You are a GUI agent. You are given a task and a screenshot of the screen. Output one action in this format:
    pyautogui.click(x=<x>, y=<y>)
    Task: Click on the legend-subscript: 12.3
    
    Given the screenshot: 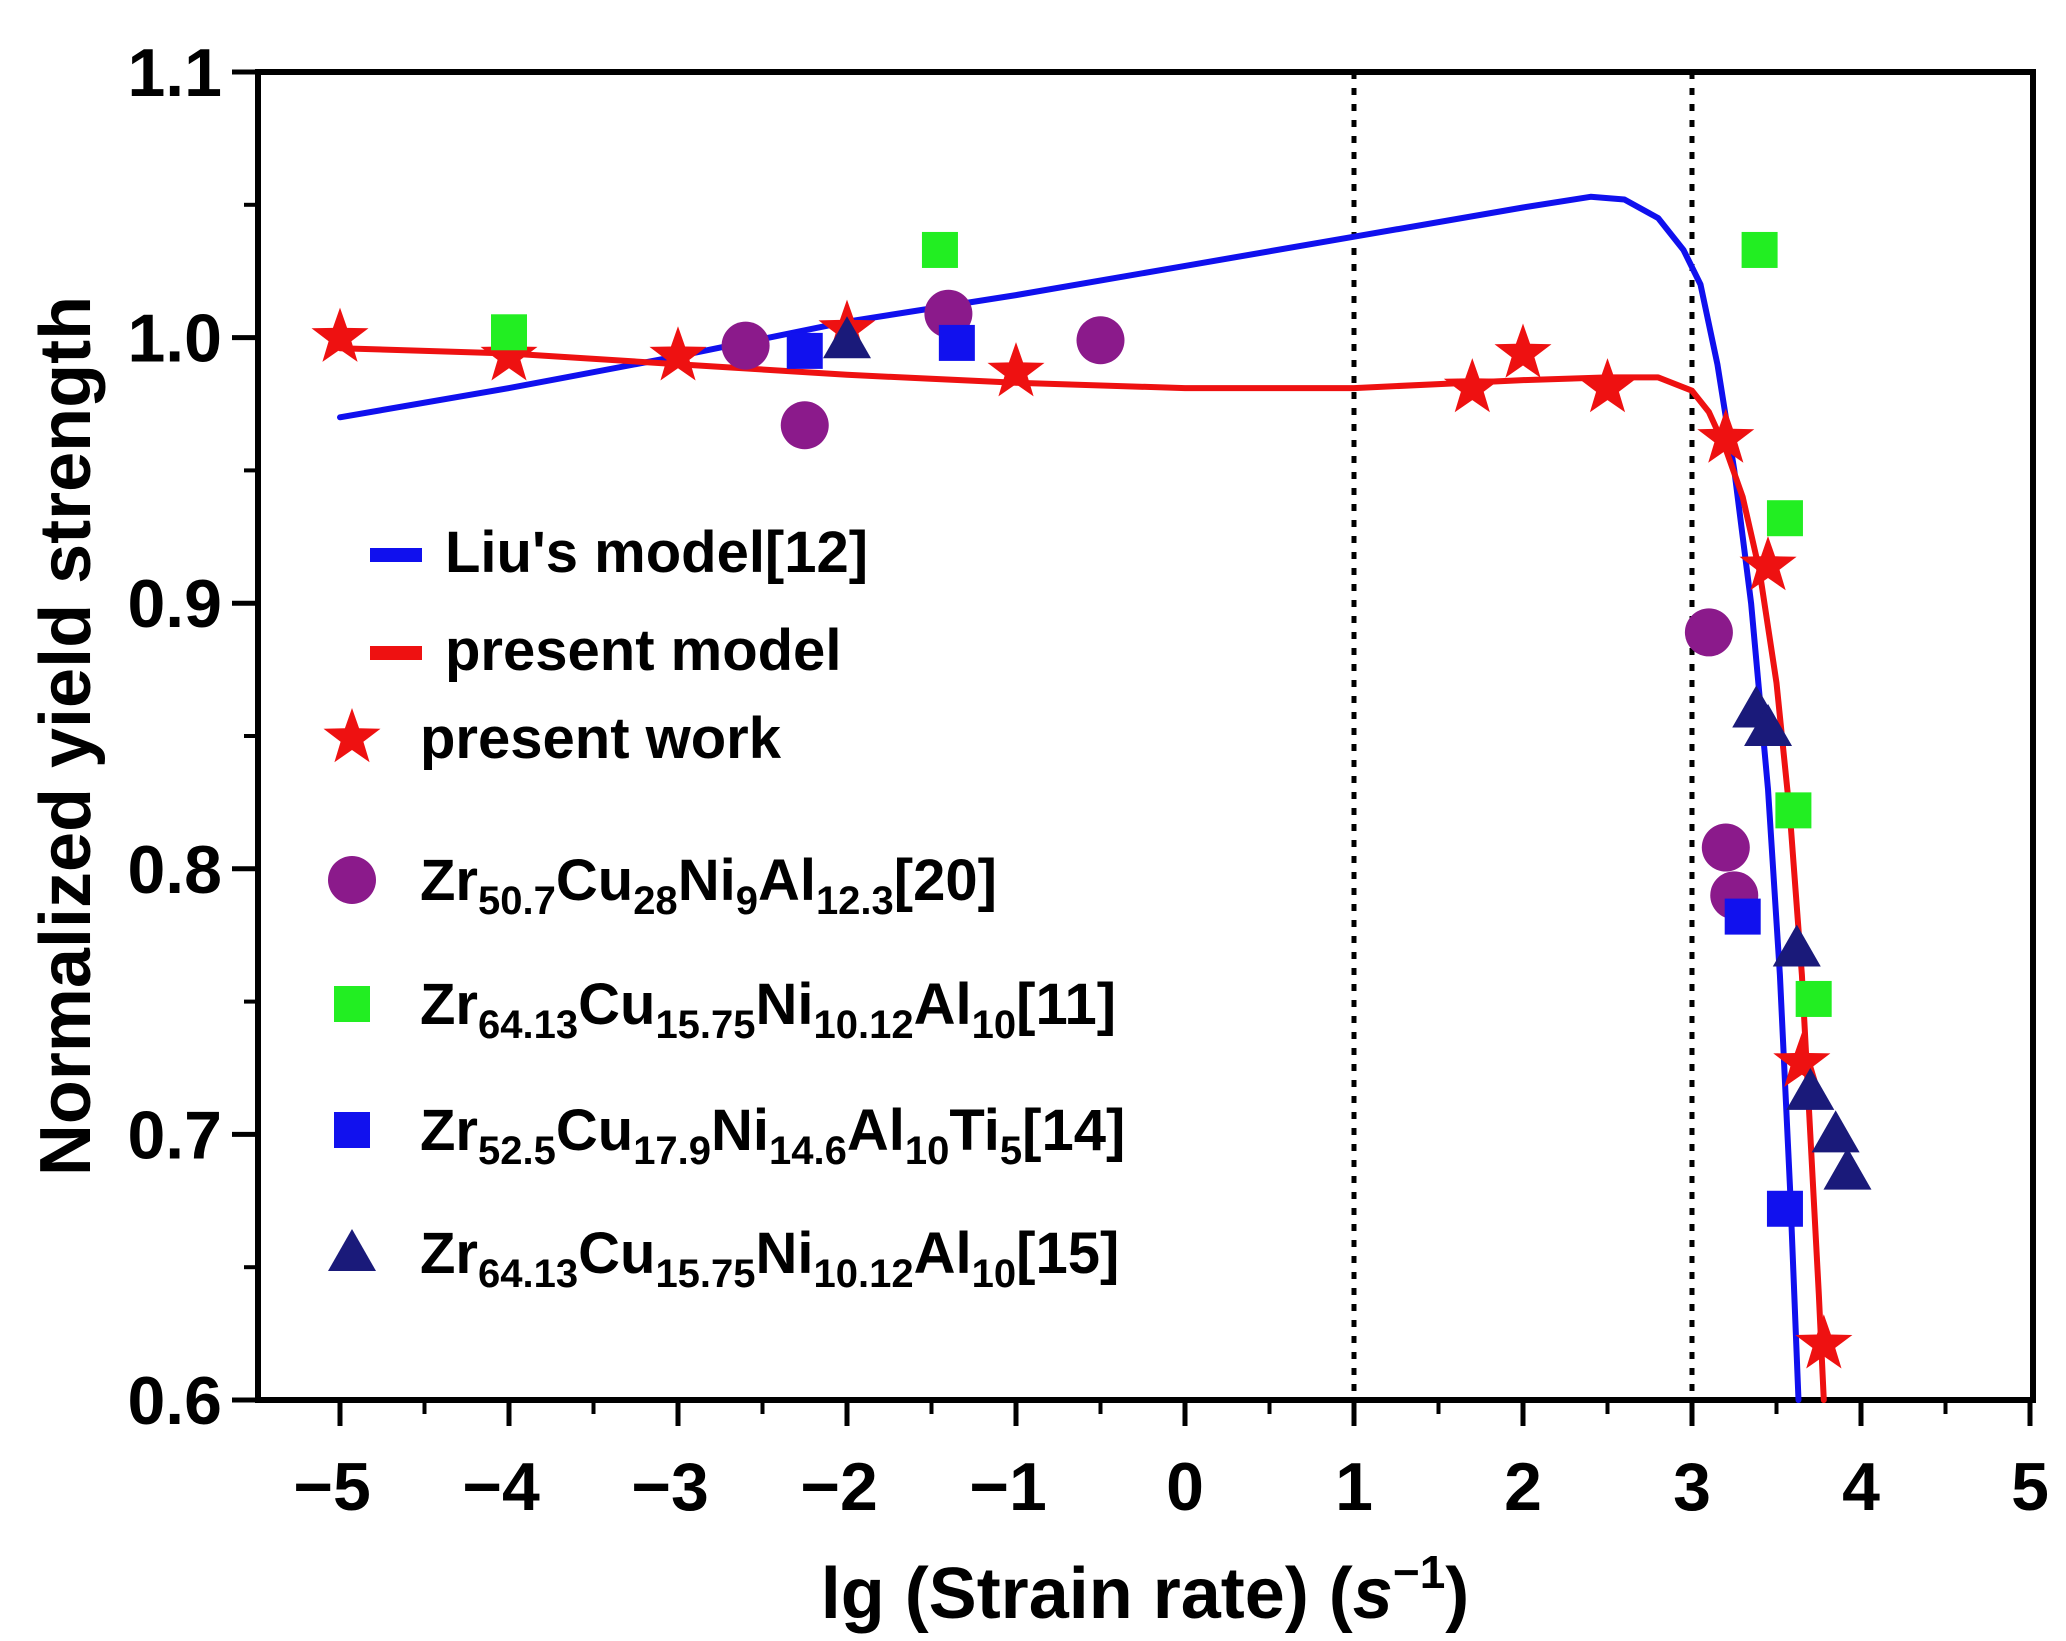 What is the action you would take?
    pyautogui.click(x=855, y=901)
    